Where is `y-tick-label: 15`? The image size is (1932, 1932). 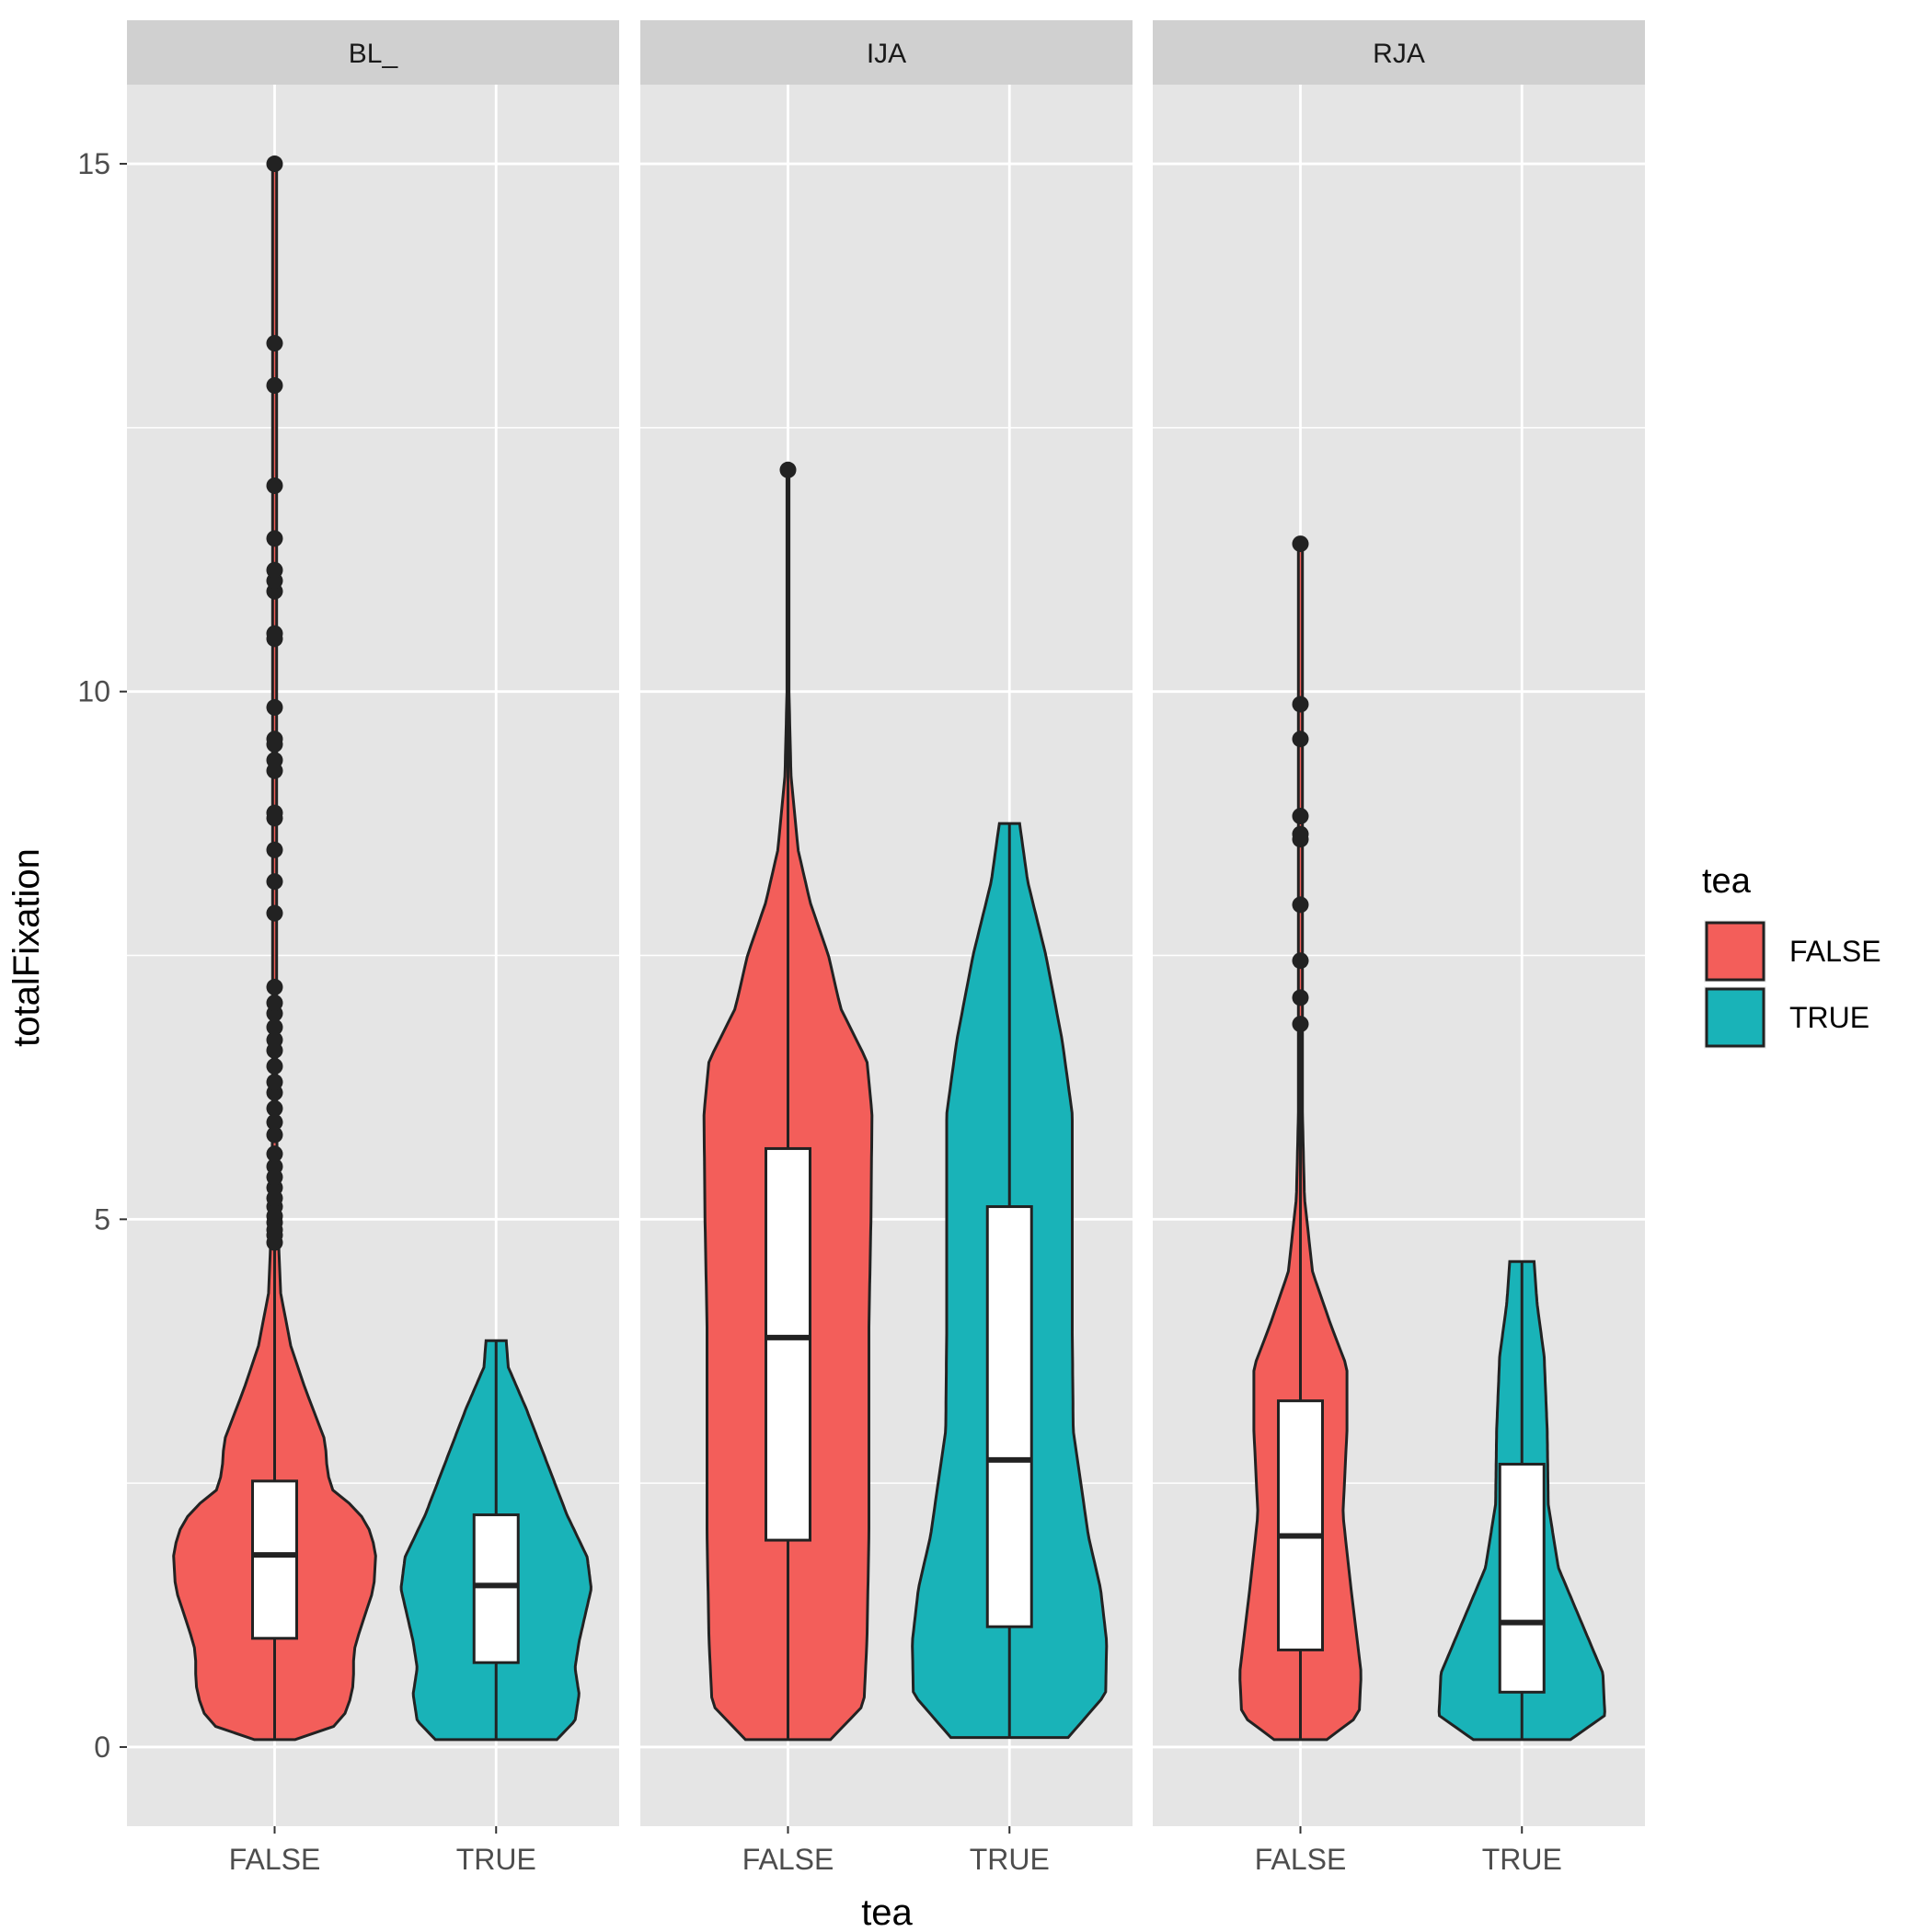 y-tick-label: 15 is located at coordinates (93, 163).